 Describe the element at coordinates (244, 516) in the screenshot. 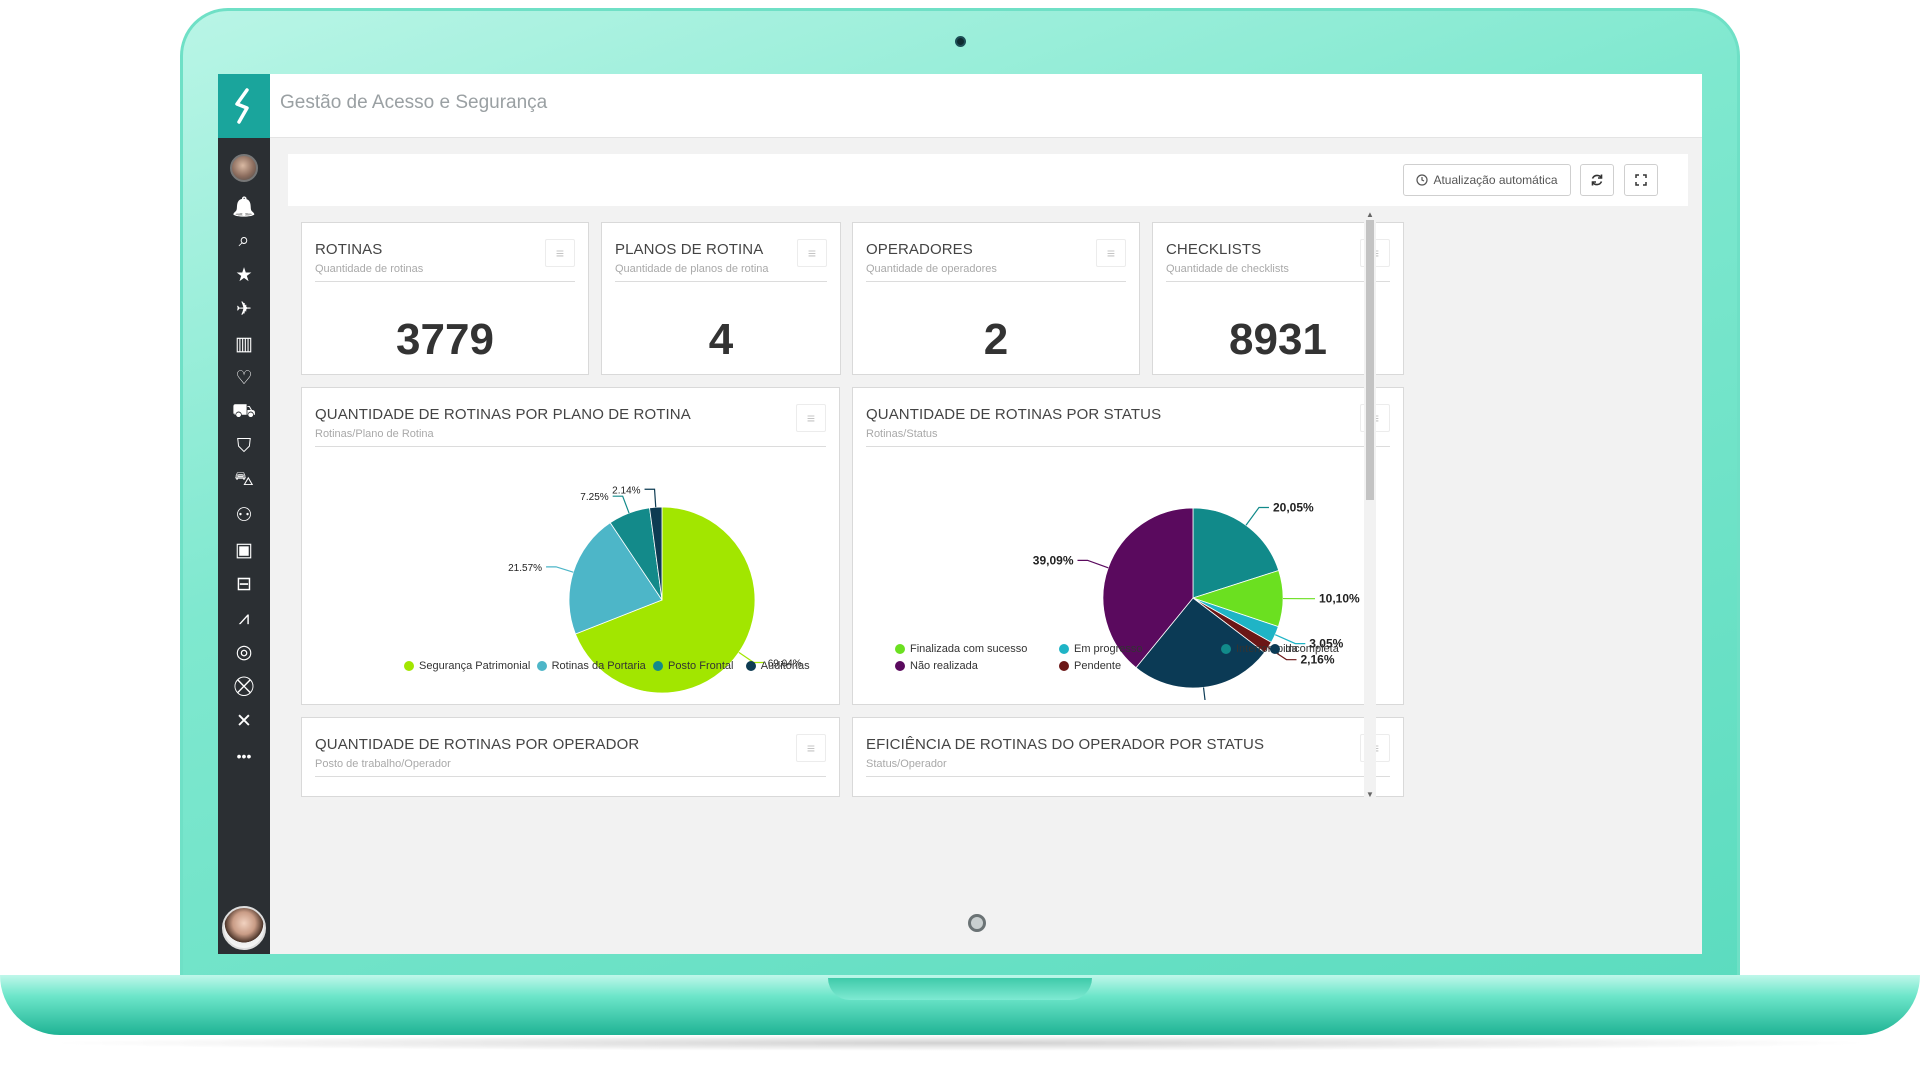

I see `handshake-icon: ⚇` at that location.